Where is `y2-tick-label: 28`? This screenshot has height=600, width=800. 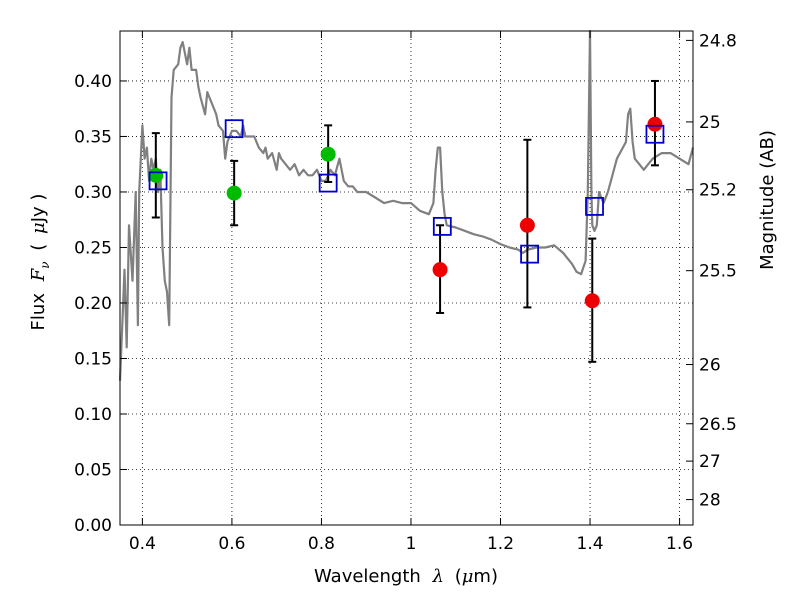
y2-tick-label: 28 is located at coordinates (710, 501).